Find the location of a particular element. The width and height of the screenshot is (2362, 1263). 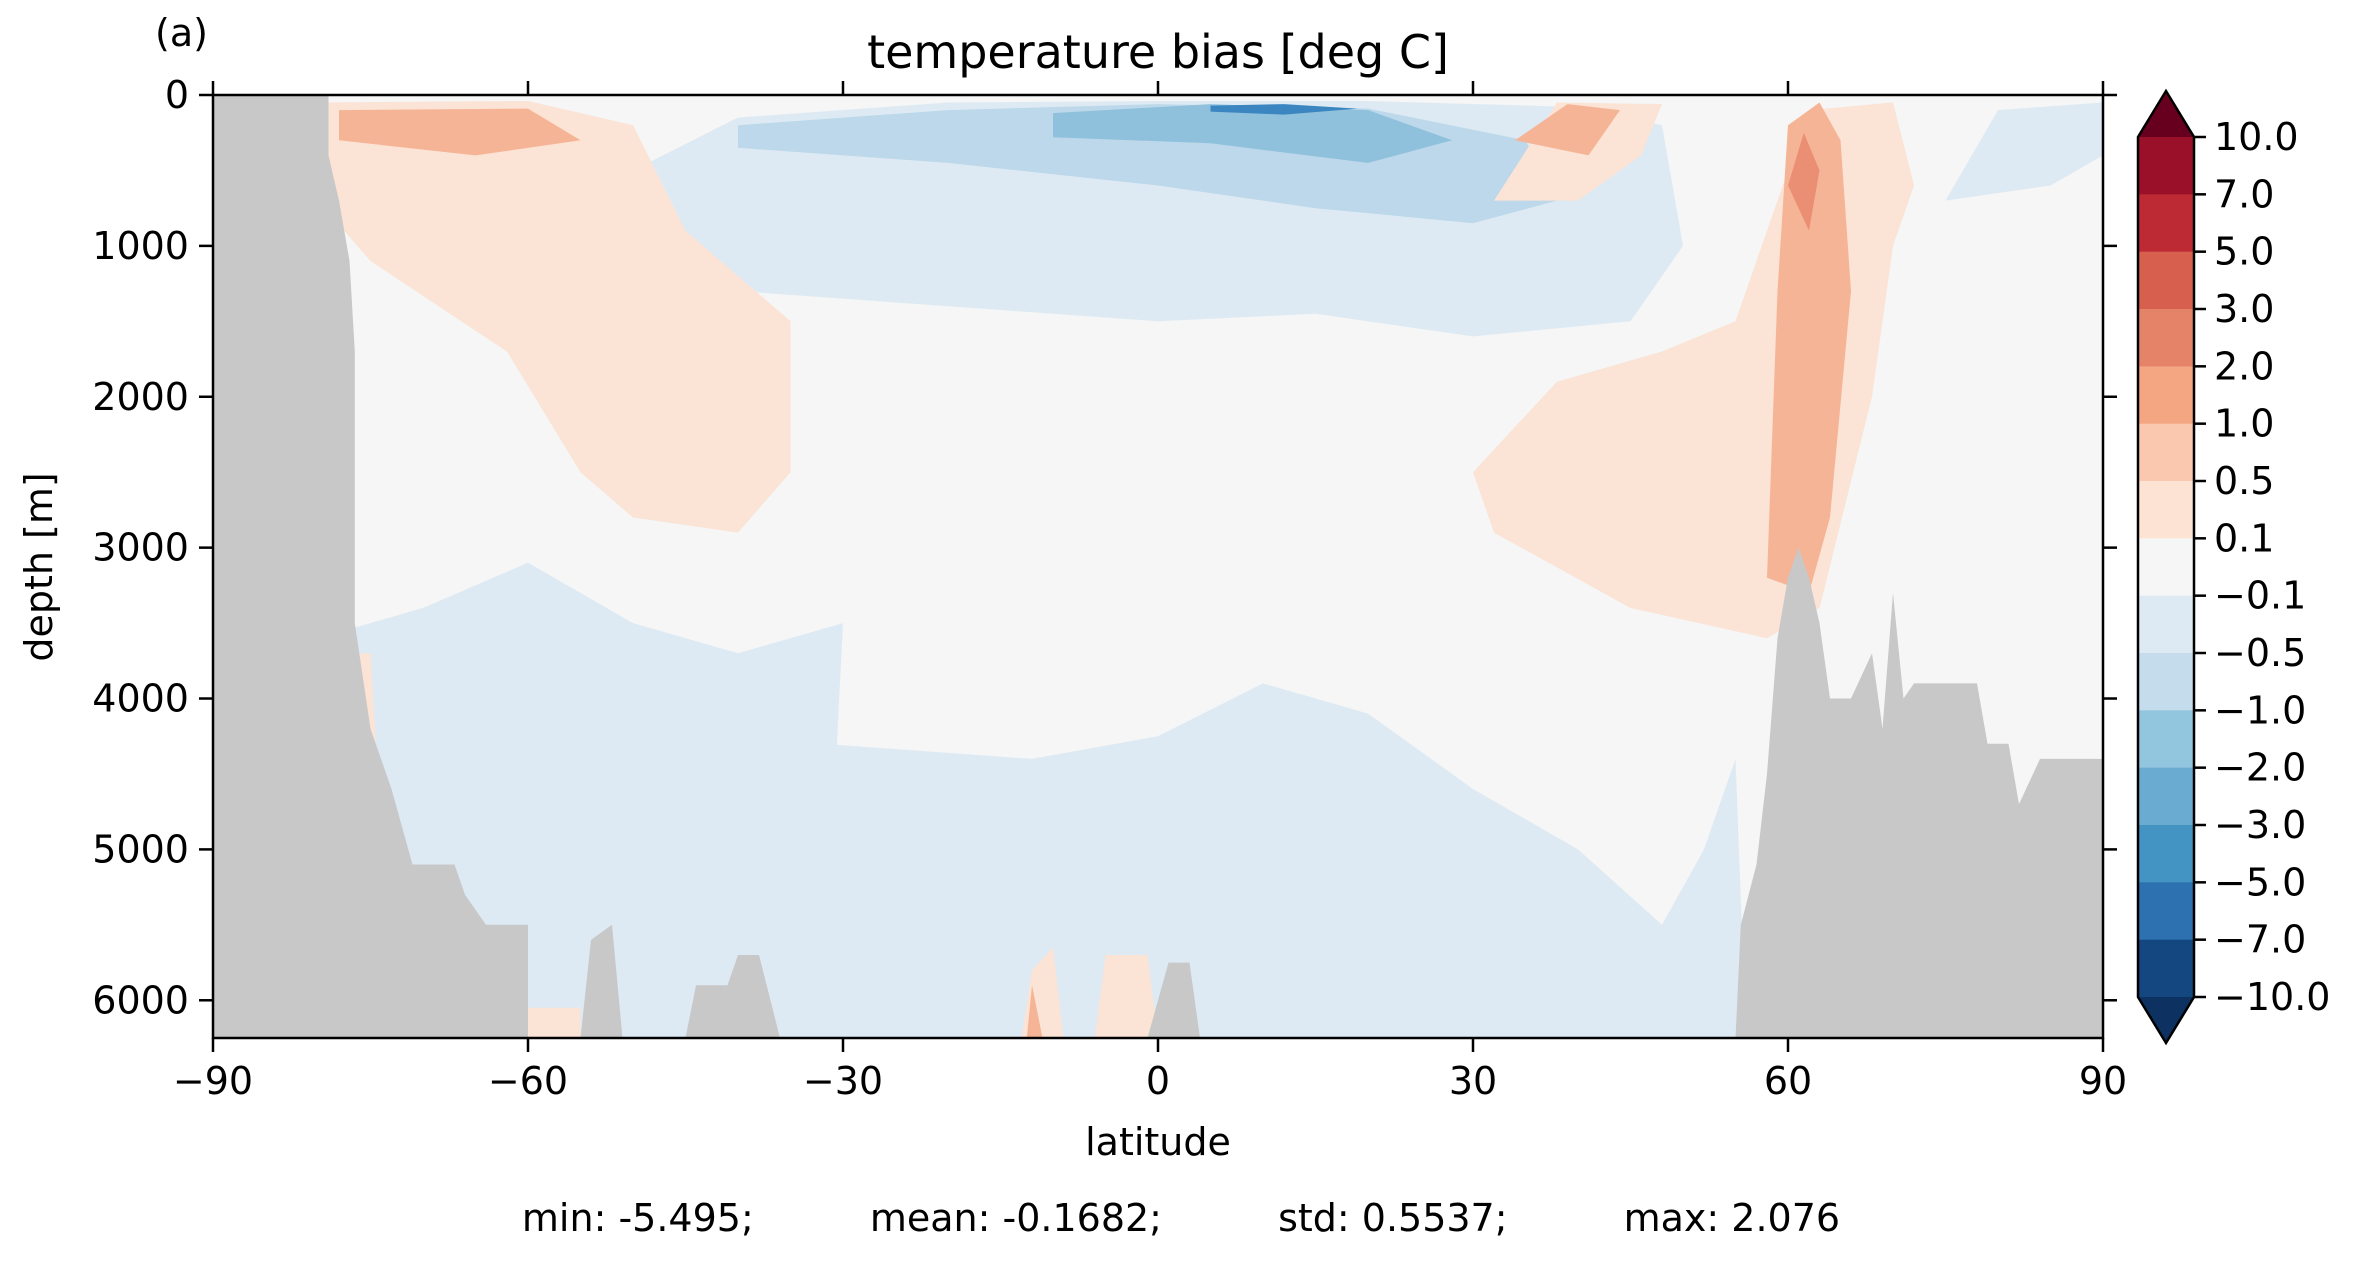

colorbar-tick-label: 3.0 is located at coordinates (2244, 309).